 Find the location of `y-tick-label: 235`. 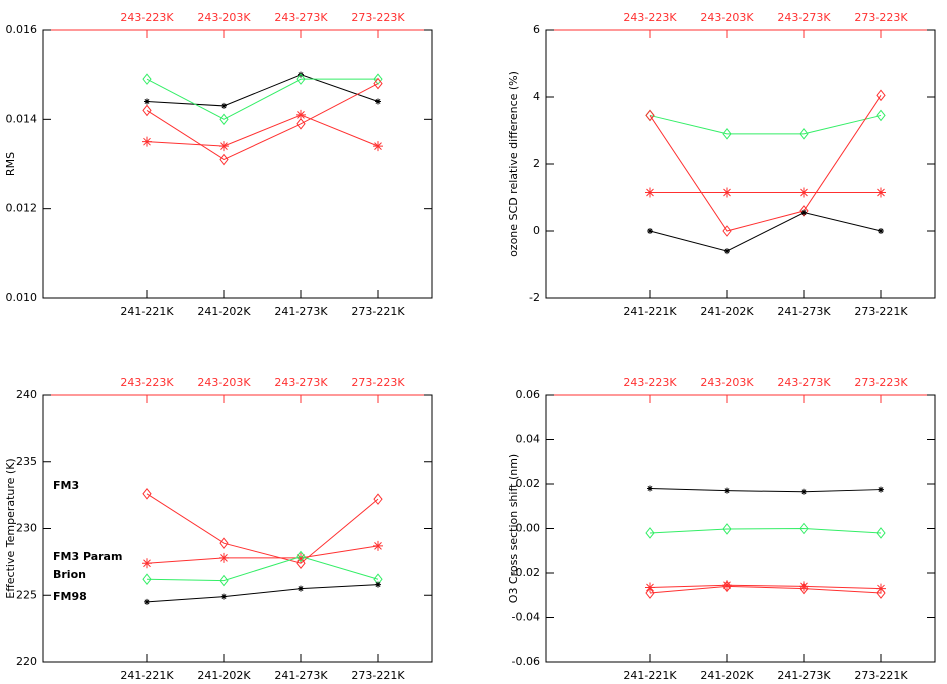

y-tick-label: 235 is located at coordinates (26, 461).